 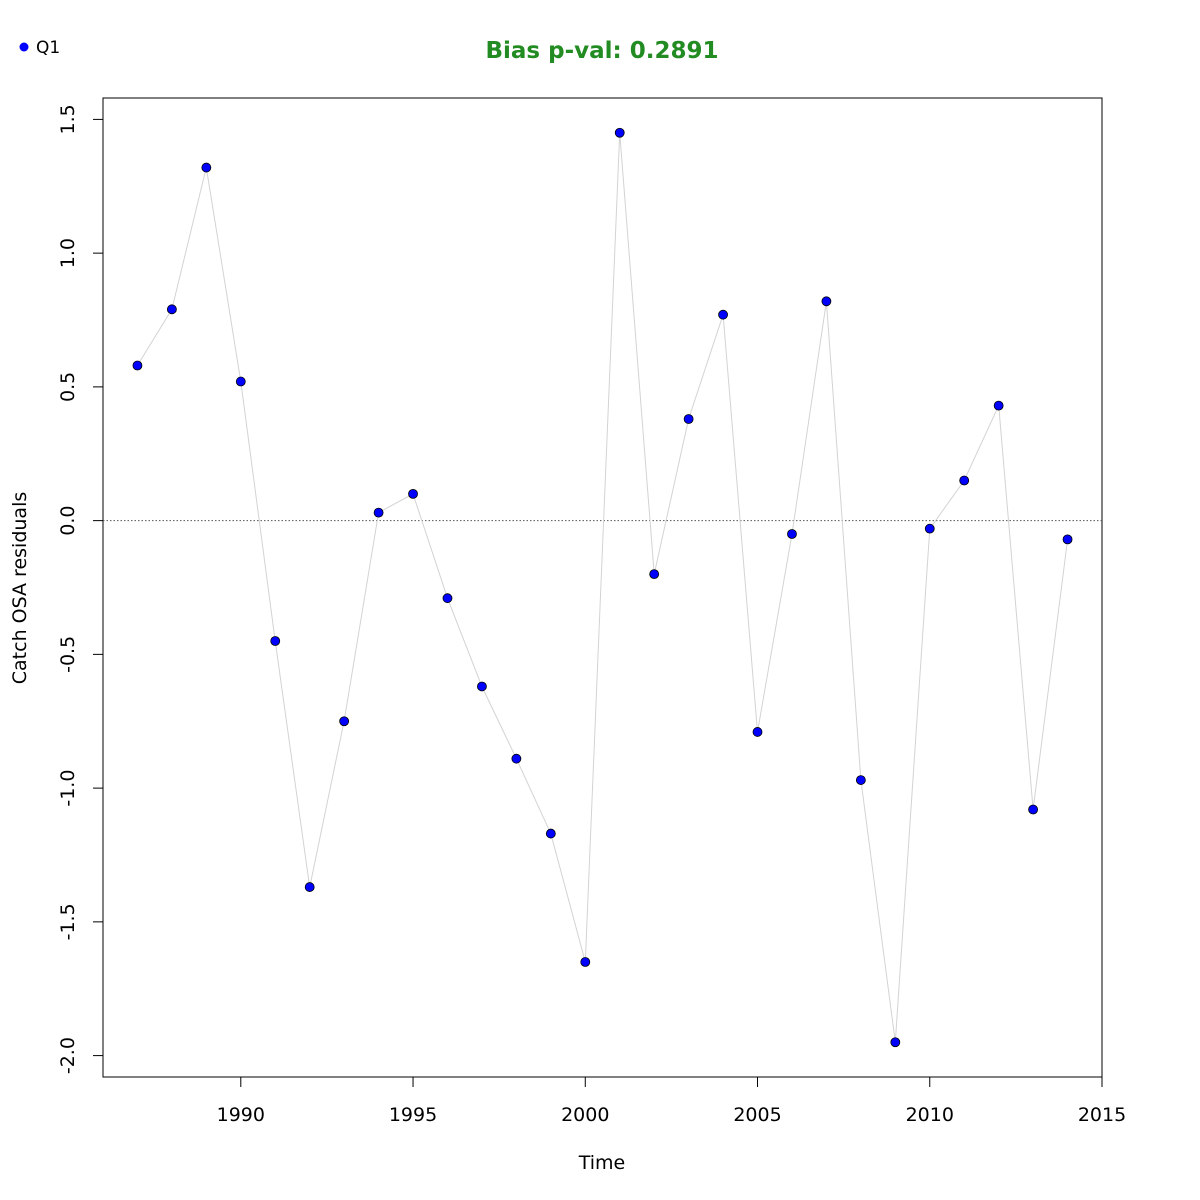 I want to click on legend: Q1, so click(x=39, y=48).